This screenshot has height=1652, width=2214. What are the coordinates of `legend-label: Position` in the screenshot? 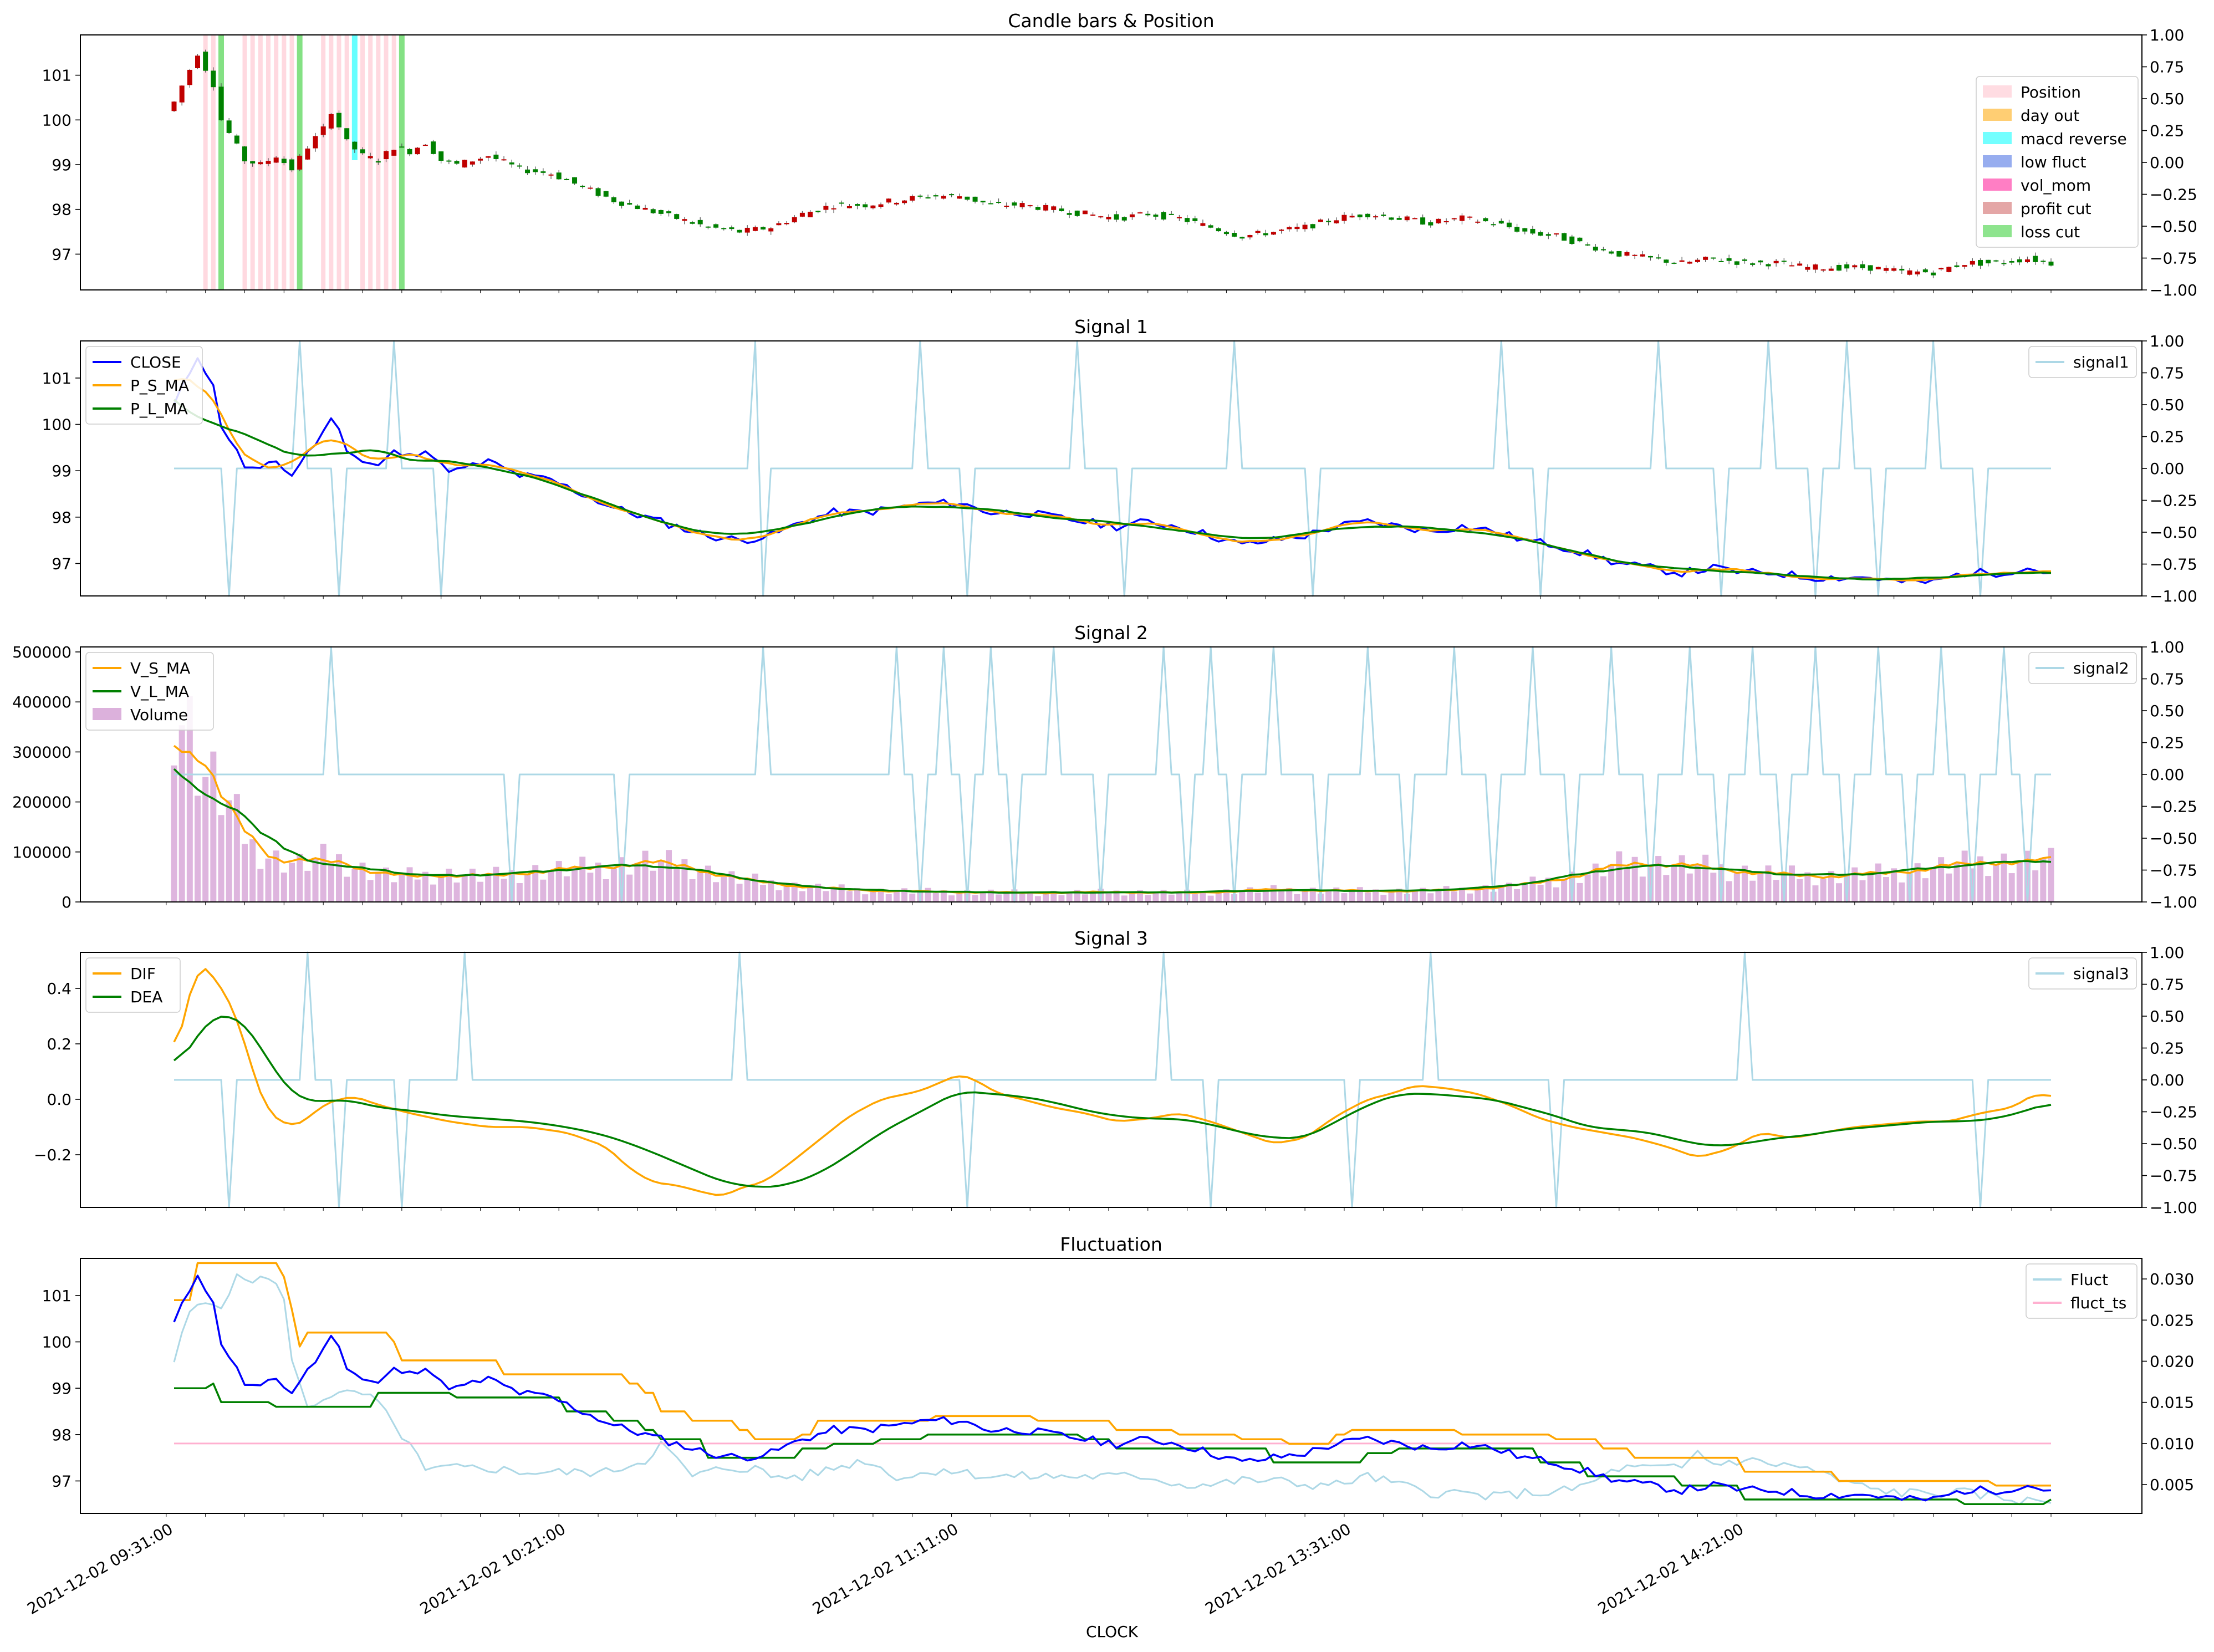 It's located at (2051, 92).